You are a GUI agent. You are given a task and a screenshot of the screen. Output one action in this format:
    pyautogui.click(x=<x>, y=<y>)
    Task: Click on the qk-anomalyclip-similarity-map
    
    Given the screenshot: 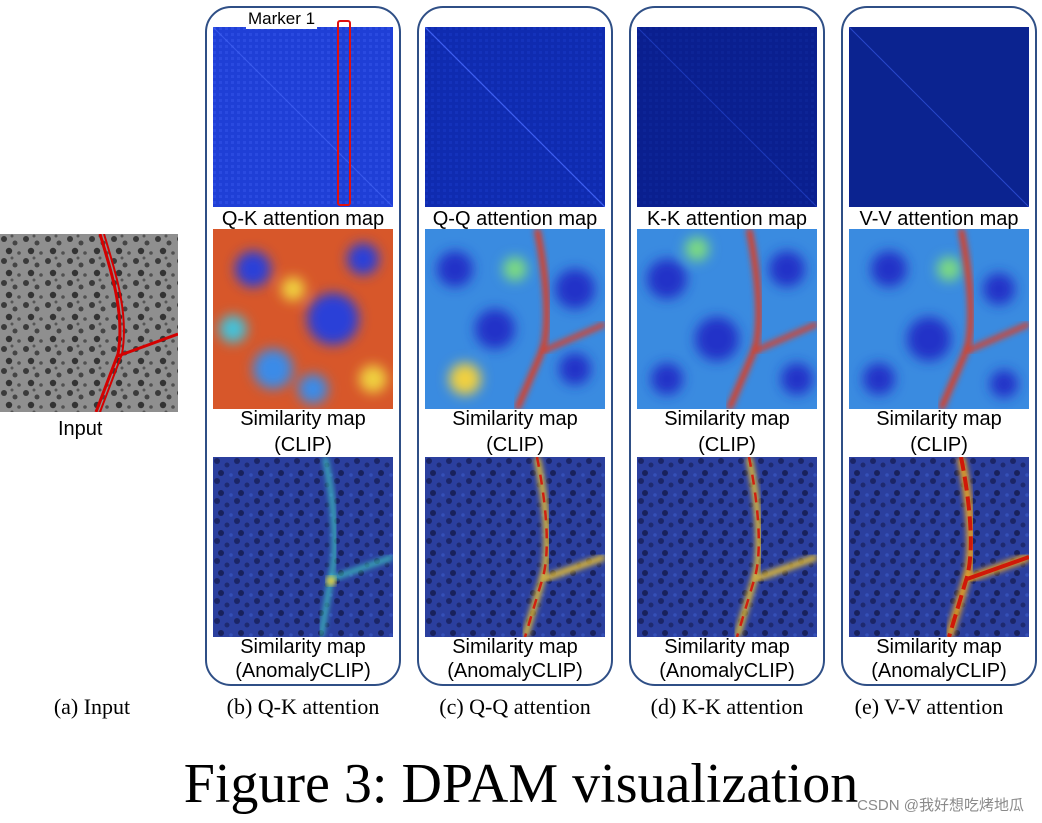 What is the action you would take?
    pyautogui.click(x=303, y=547)
    